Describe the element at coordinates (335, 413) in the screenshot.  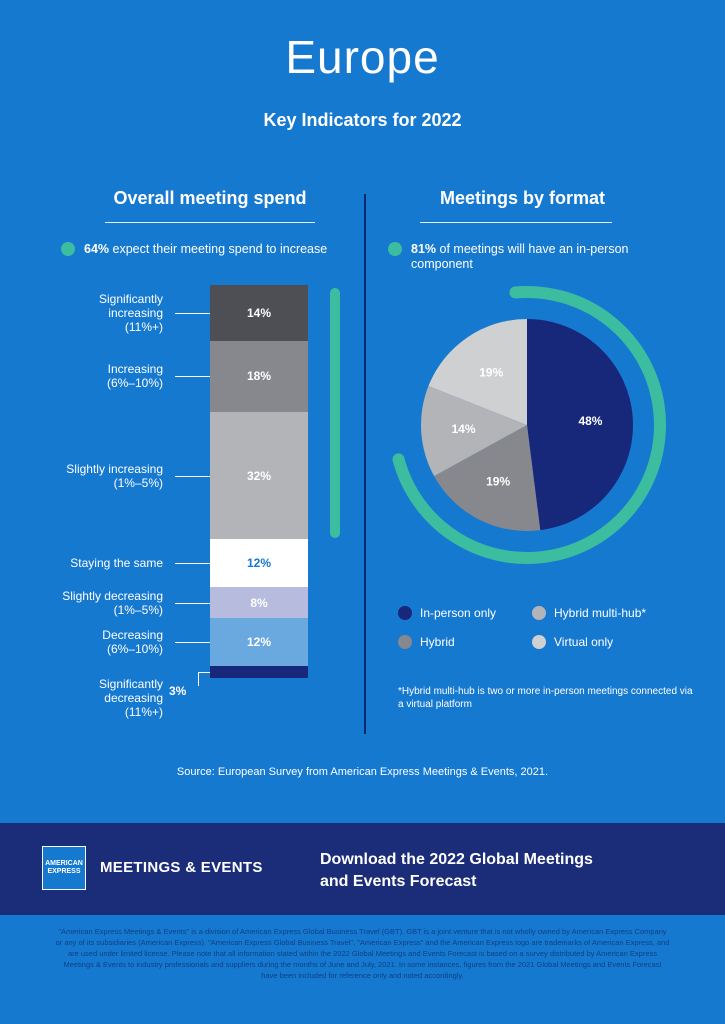
I see `increase-bracket` at that location.